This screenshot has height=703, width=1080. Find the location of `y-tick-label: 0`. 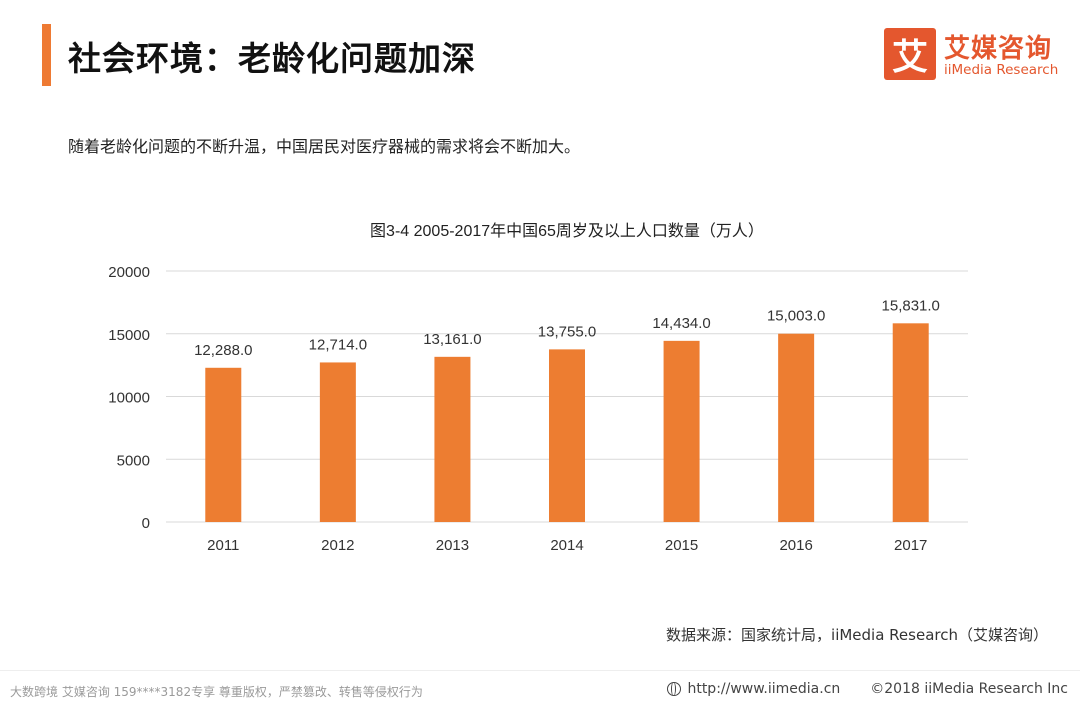

y-tick-label: 0 is located at coordinates (146, 523).